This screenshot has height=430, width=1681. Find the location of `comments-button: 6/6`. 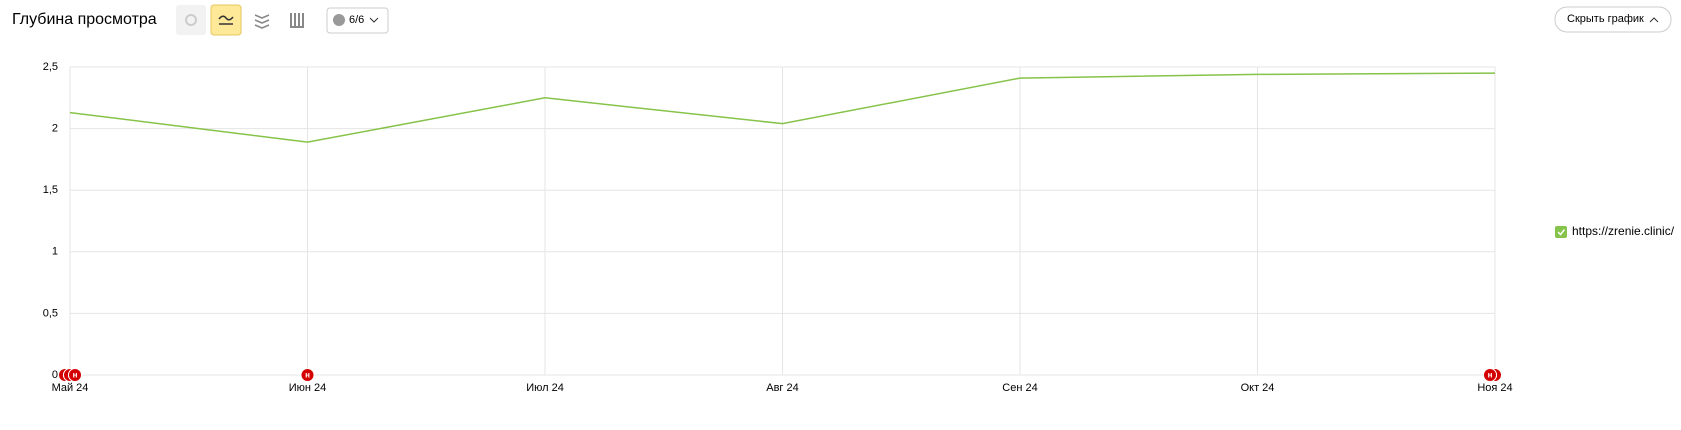

comments-button: 6/6 is located at coordinates (357, 20).